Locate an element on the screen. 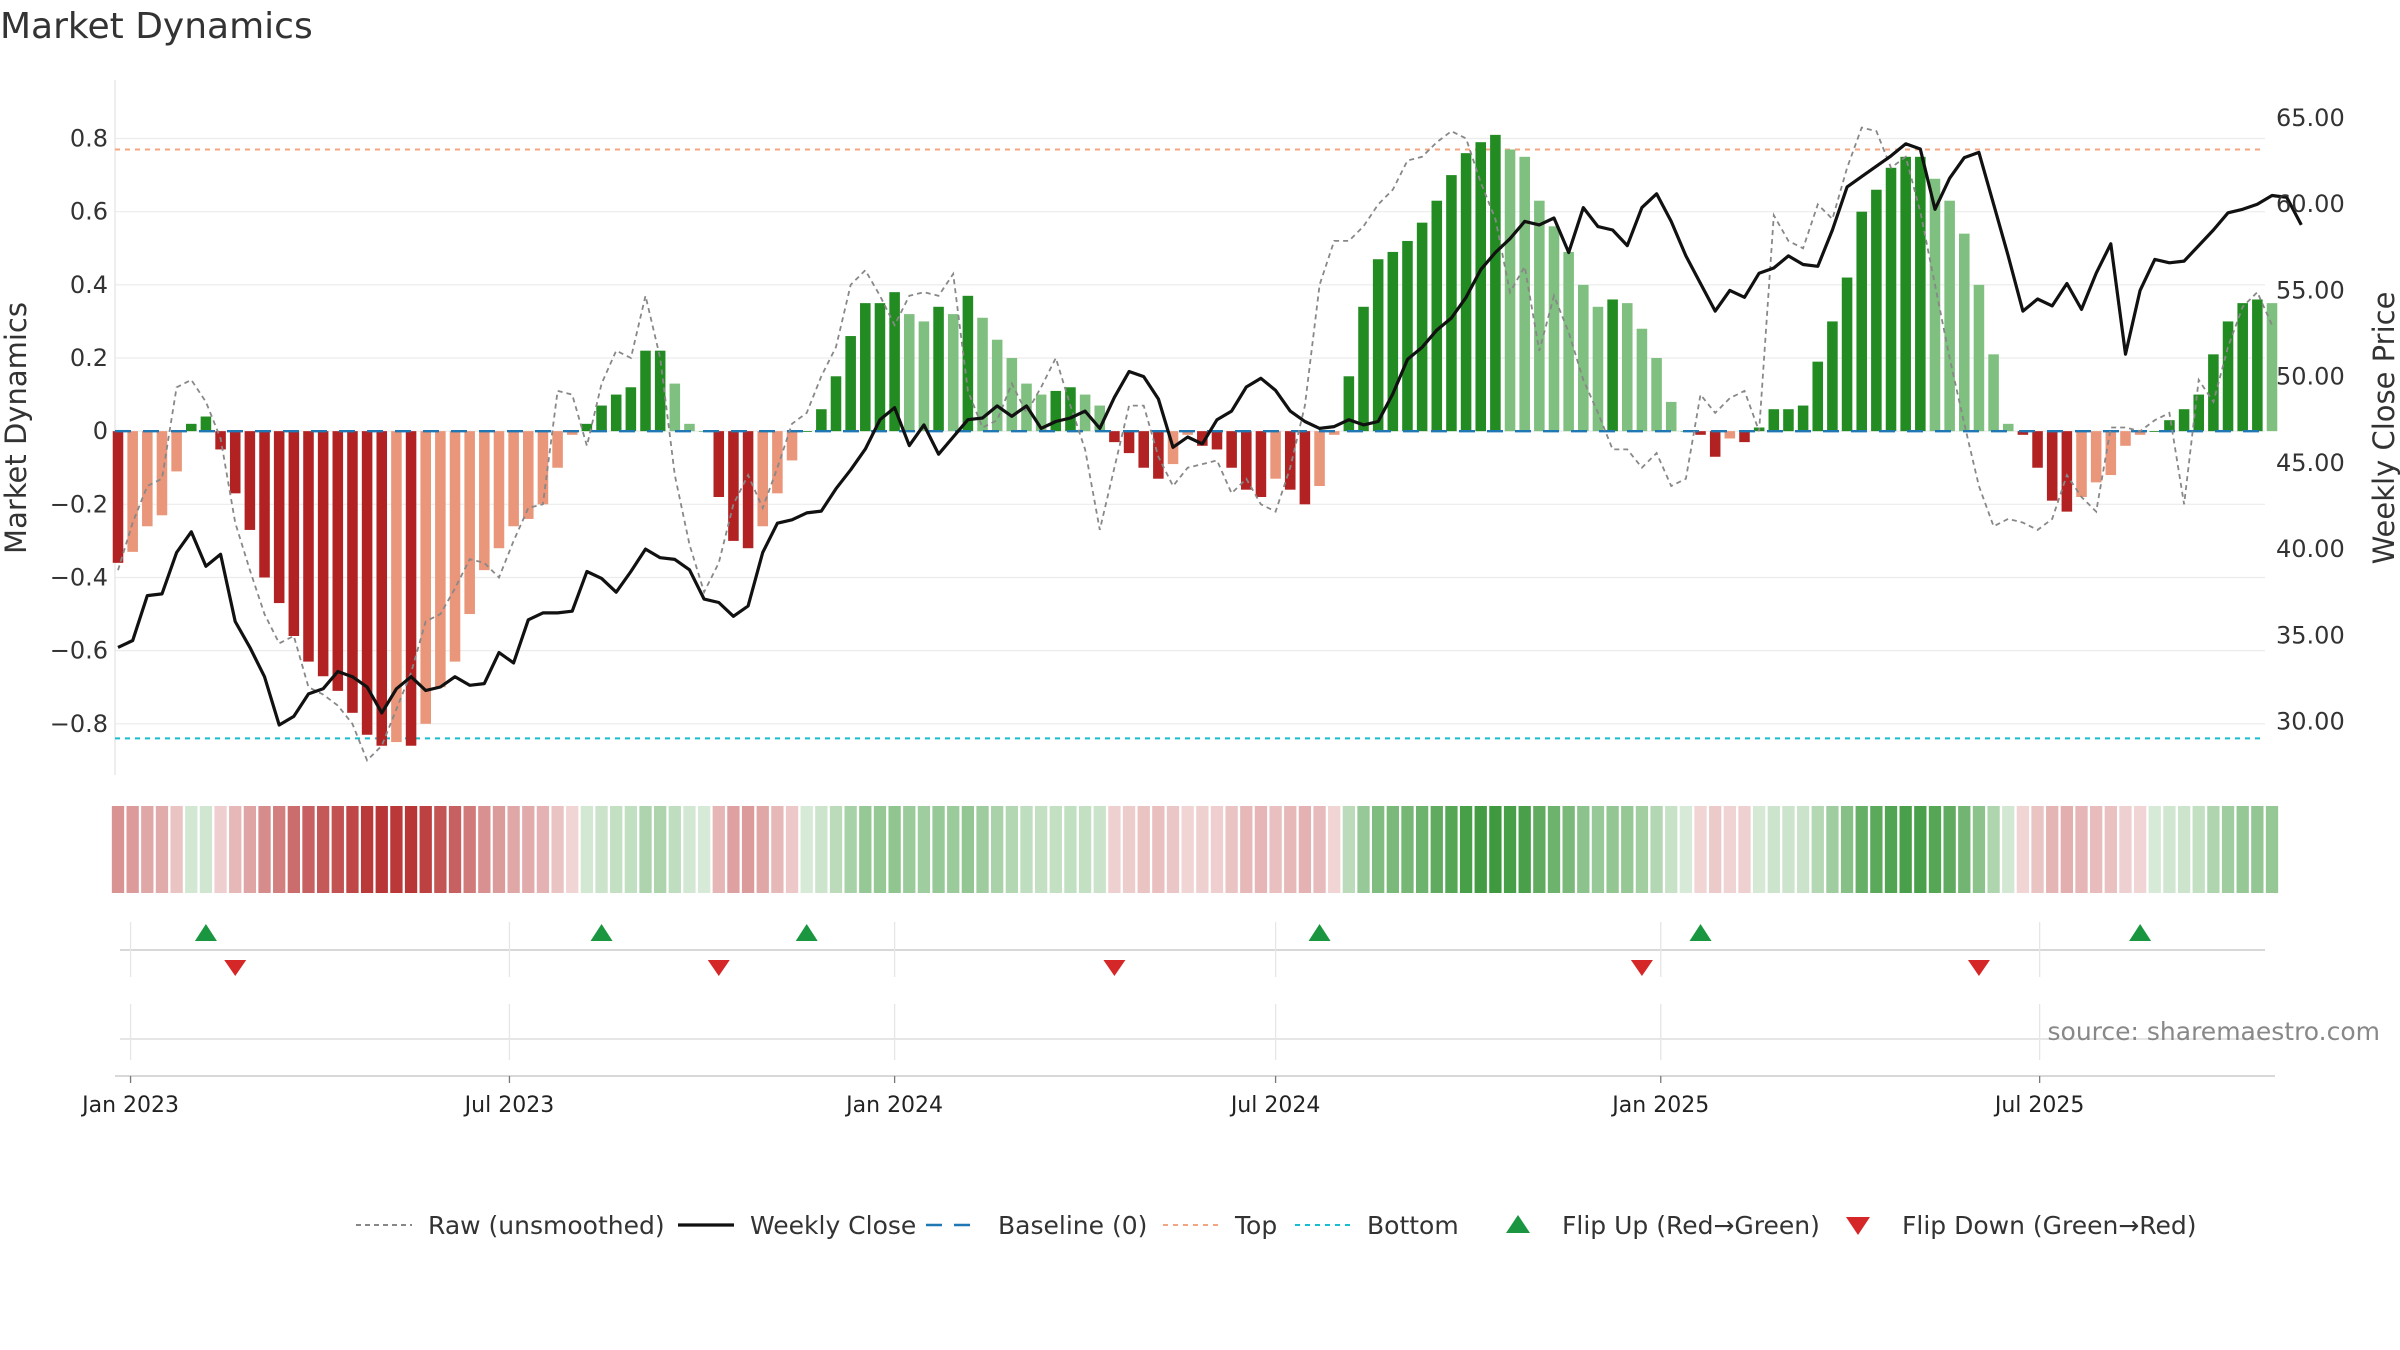 This screenshot has height=1350, width=2400. left-tick-label: 0 is located at coordinates (100, 431).